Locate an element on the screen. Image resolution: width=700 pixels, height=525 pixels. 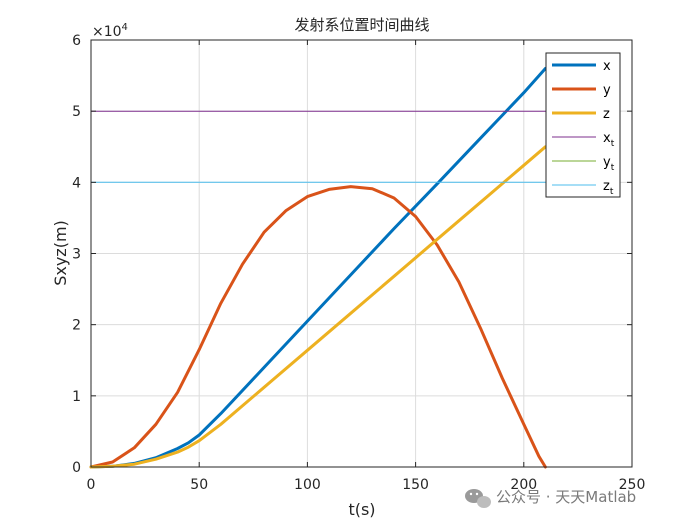
legend-label: y is located at coordinates (607, 90).